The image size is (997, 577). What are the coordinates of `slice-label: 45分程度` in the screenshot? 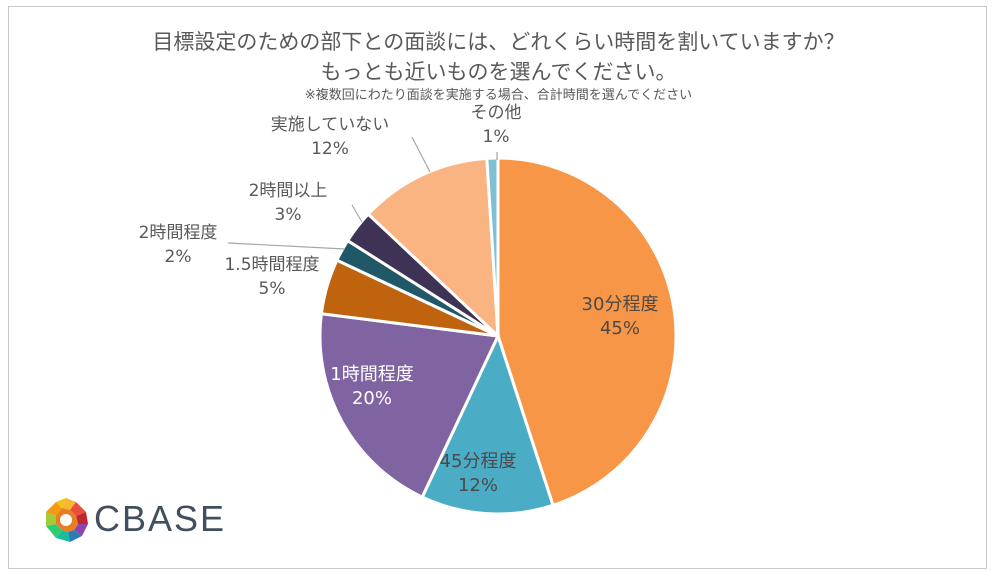 It's located at (478, 461).